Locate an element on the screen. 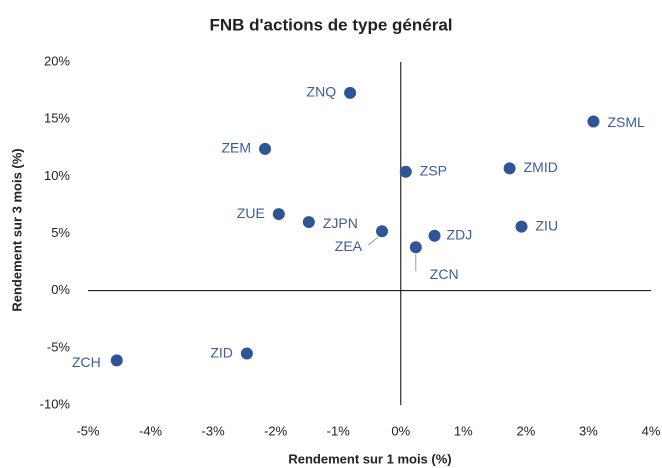  point-label: ZEM is located at coordinates (236, 148).